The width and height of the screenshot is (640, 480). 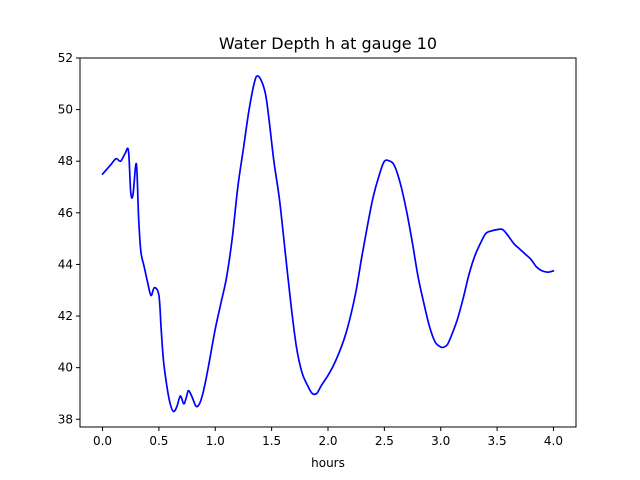 What do you see at coordinates (65, 368) in the screenshot?
I see `y-tick-label: 40` at bounding box center [65, 368].